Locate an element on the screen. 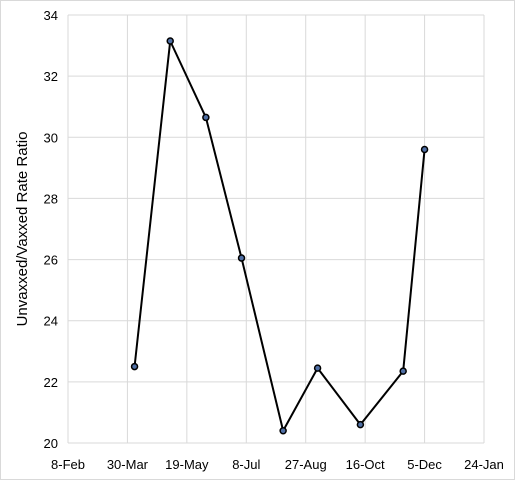  x-tick-label: 8-Feb is located at coordinates (68, 464).